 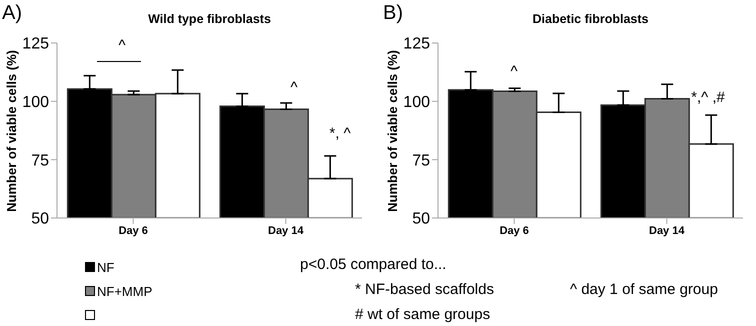 I want to click on text: ^ day 1 of same group, so click(x=644, y=289).